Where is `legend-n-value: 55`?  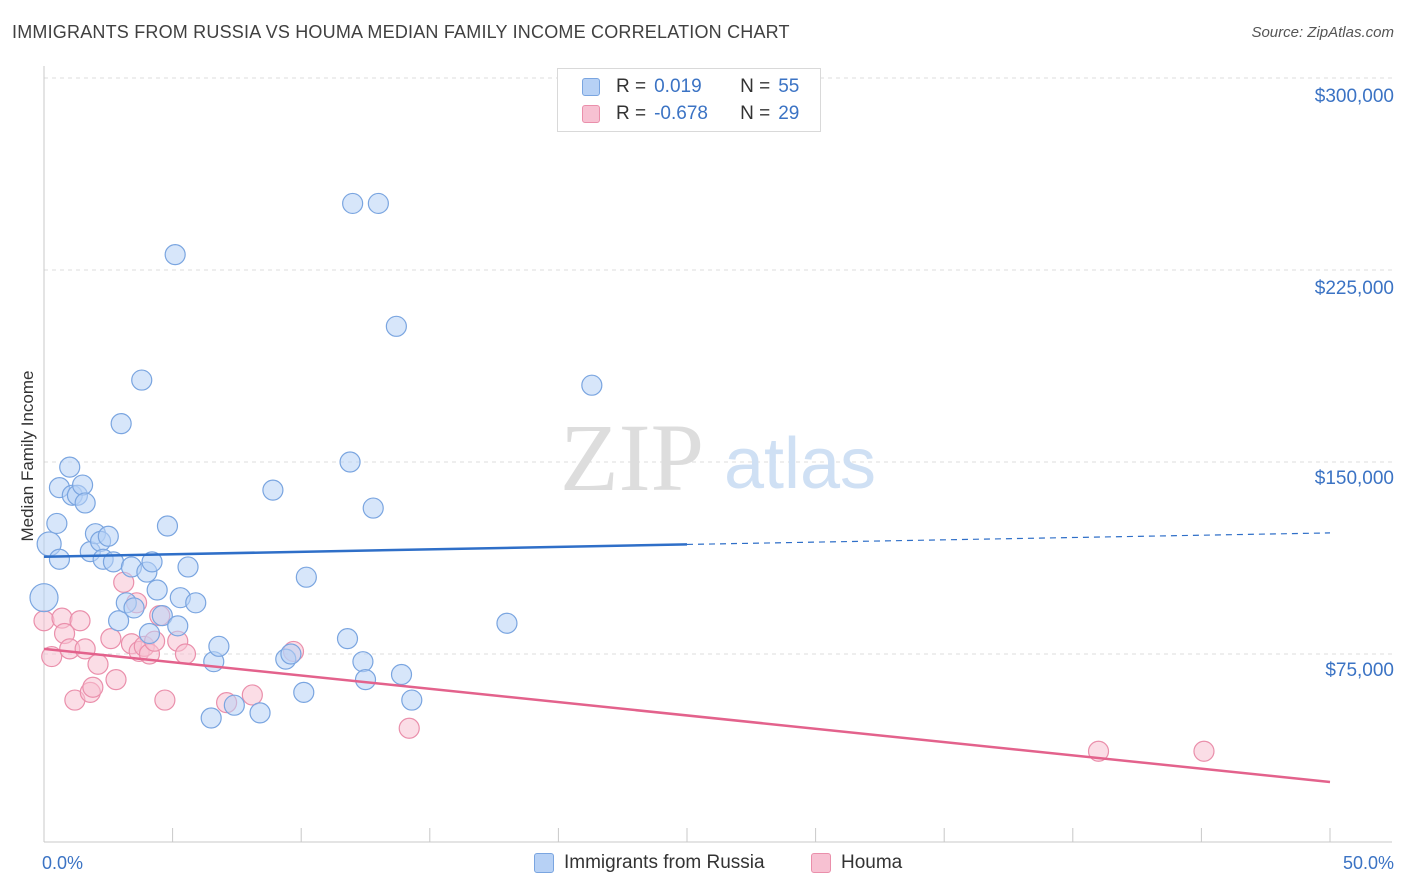 legend-n-value: 55 is located at coordinates (789, 86).